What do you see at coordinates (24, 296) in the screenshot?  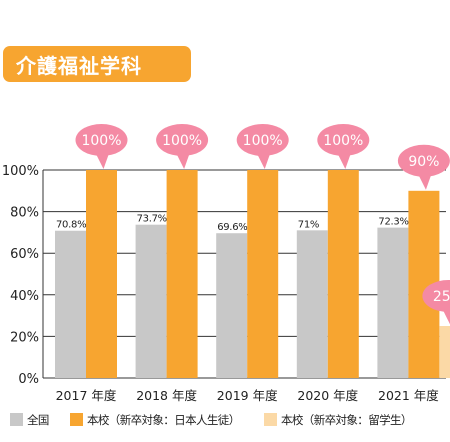 I see `y-tick-label: 40%` at bounding box center [24, 296].